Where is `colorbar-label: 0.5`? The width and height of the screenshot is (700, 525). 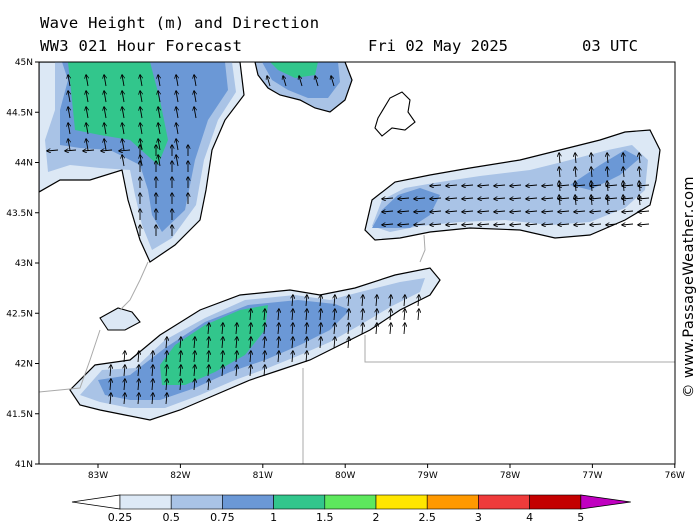 colorbar-label: 0.5 is located at coordinates (171, 517).